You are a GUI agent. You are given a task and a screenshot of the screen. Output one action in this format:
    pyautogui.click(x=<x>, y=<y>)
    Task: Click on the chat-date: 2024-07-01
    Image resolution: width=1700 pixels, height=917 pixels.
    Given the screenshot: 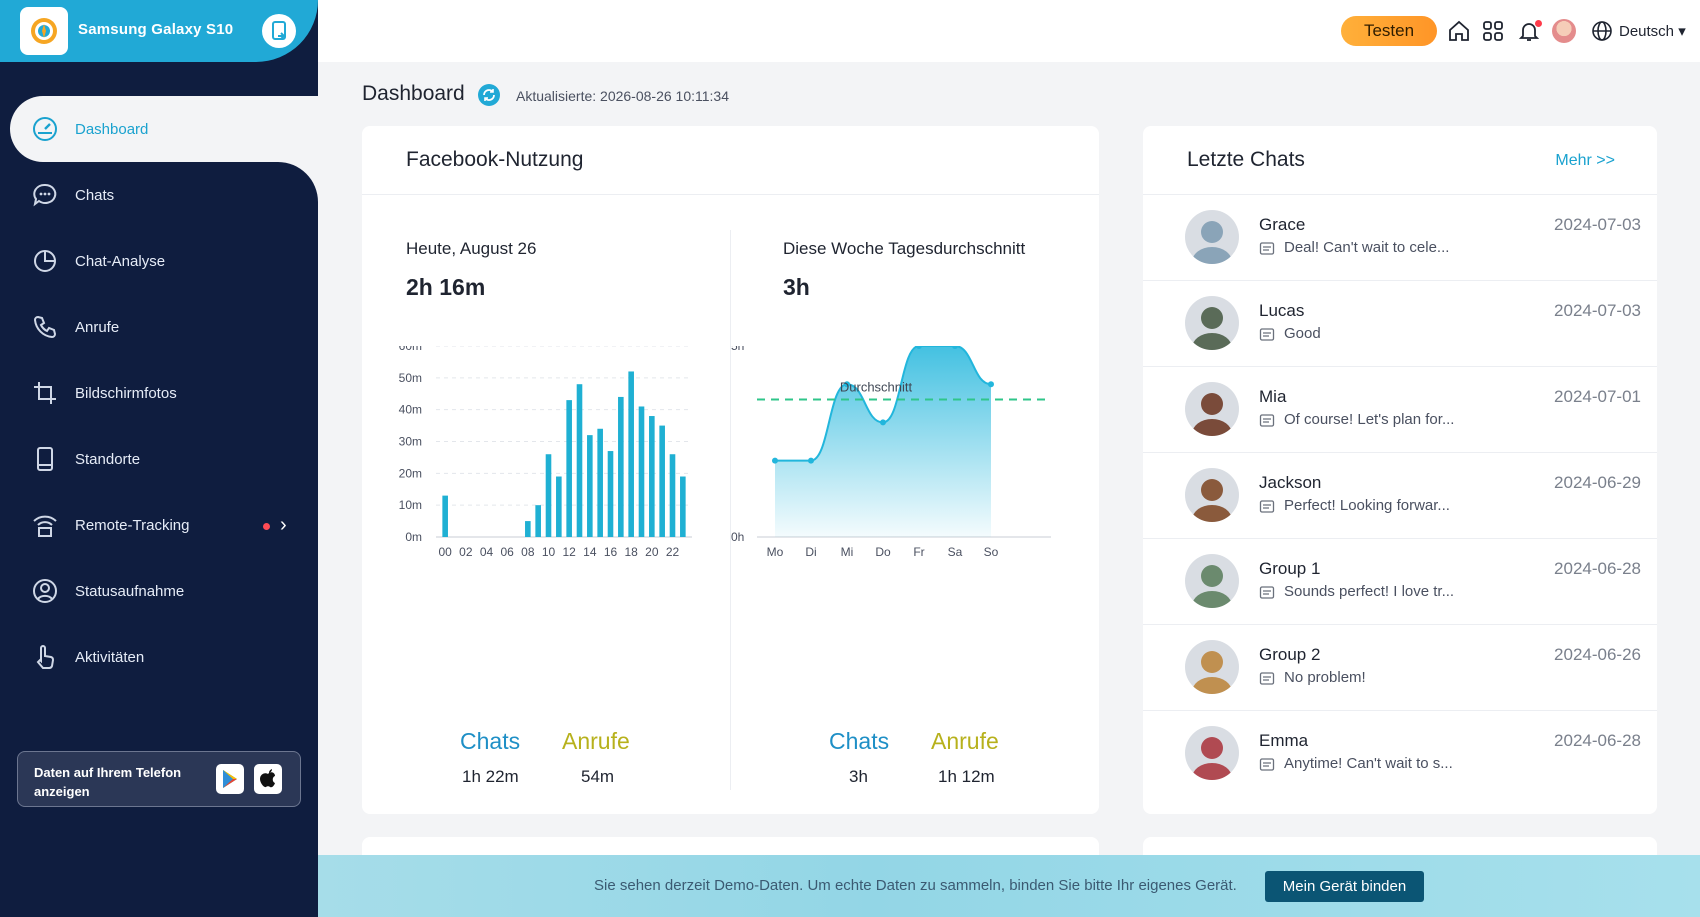 What is the action you would take?
    pyautogui.click(x=1597, y=396)
    